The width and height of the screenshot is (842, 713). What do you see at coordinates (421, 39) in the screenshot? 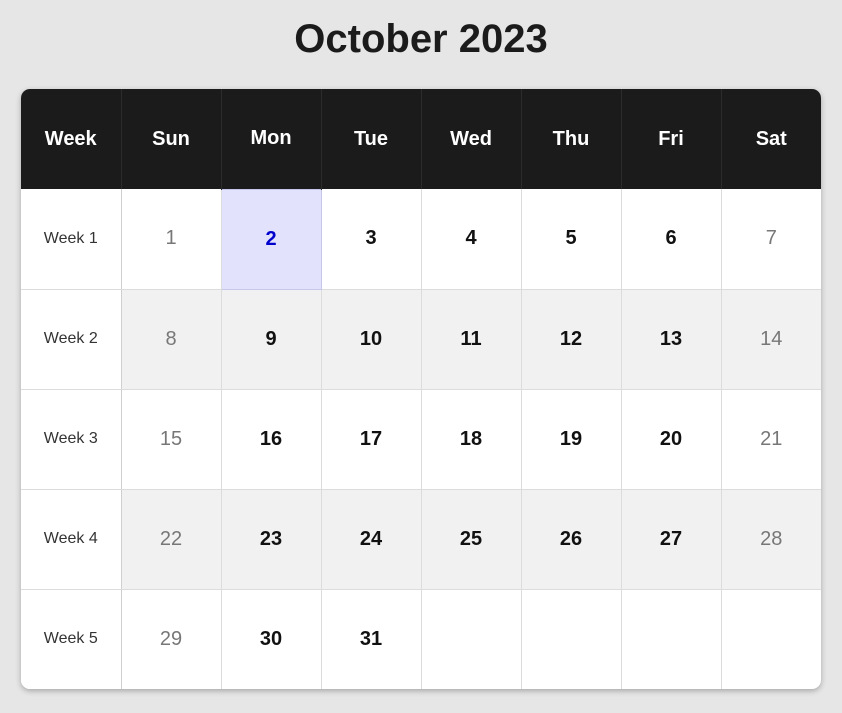
I see `page-title: October 2023` at bounding box center [421, 39].